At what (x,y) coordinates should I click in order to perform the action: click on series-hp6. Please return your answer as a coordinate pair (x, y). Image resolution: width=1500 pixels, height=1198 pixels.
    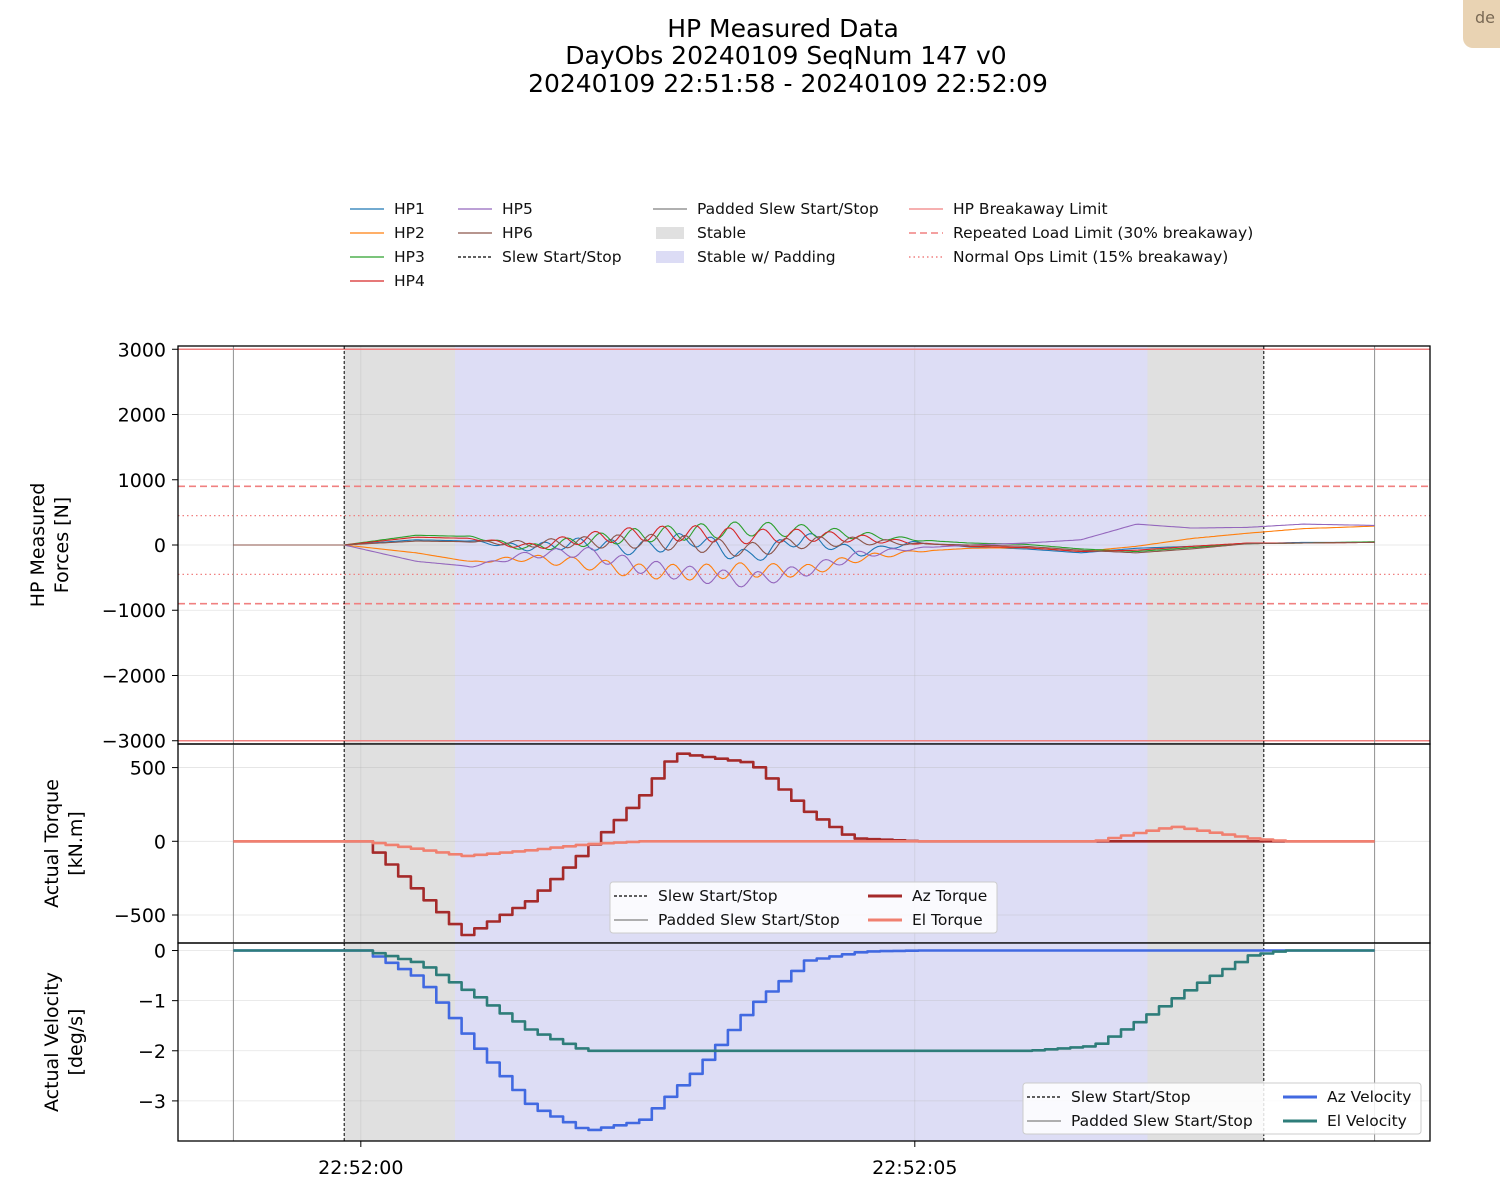
    Looking at the image, I should click on (804, 545).